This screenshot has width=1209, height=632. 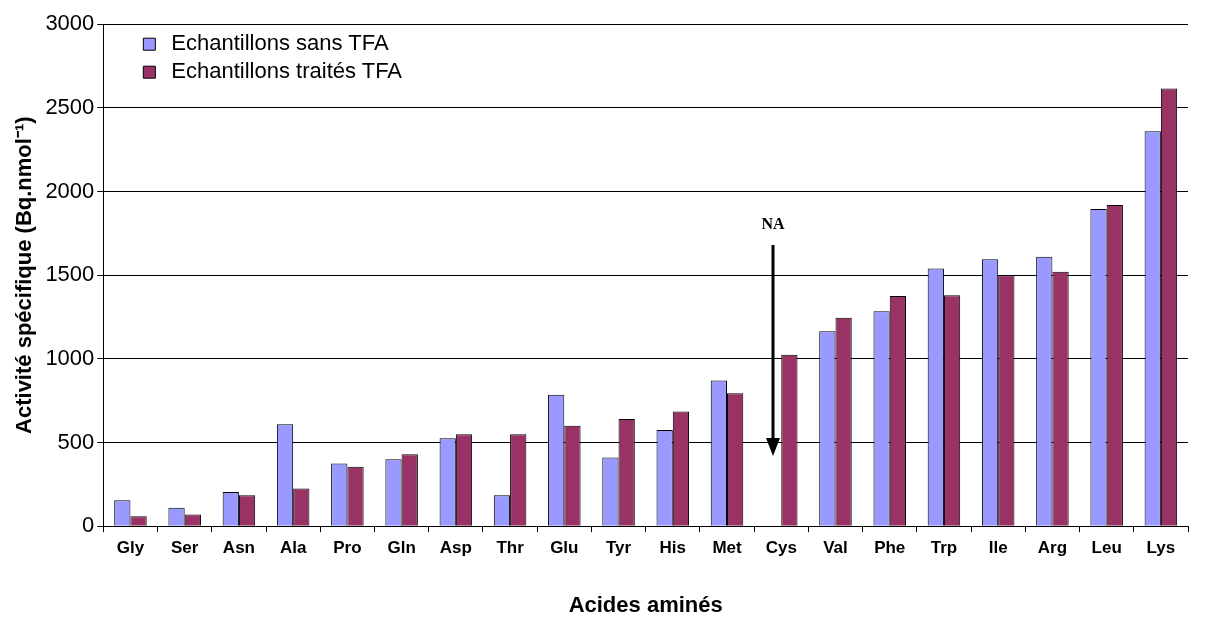 What do you see at coordinates (184, 548) in the screenshot?
I see `x-tick-label: Ser` at bounding box center [184, 548].